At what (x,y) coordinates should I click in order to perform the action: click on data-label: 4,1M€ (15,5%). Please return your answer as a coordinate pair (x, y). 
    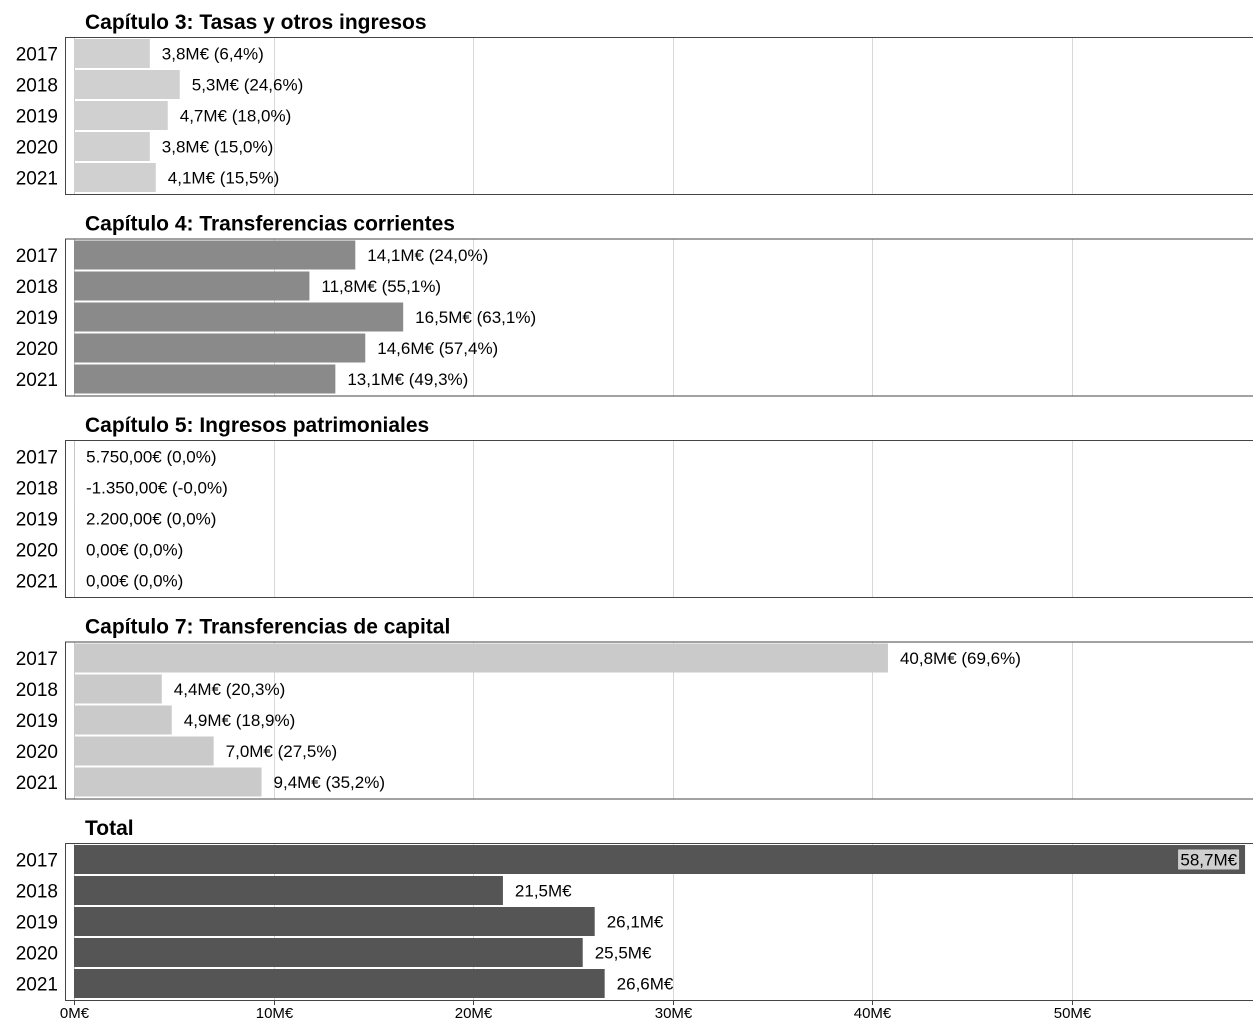
    Looking at the image, I should click on (223, 178).